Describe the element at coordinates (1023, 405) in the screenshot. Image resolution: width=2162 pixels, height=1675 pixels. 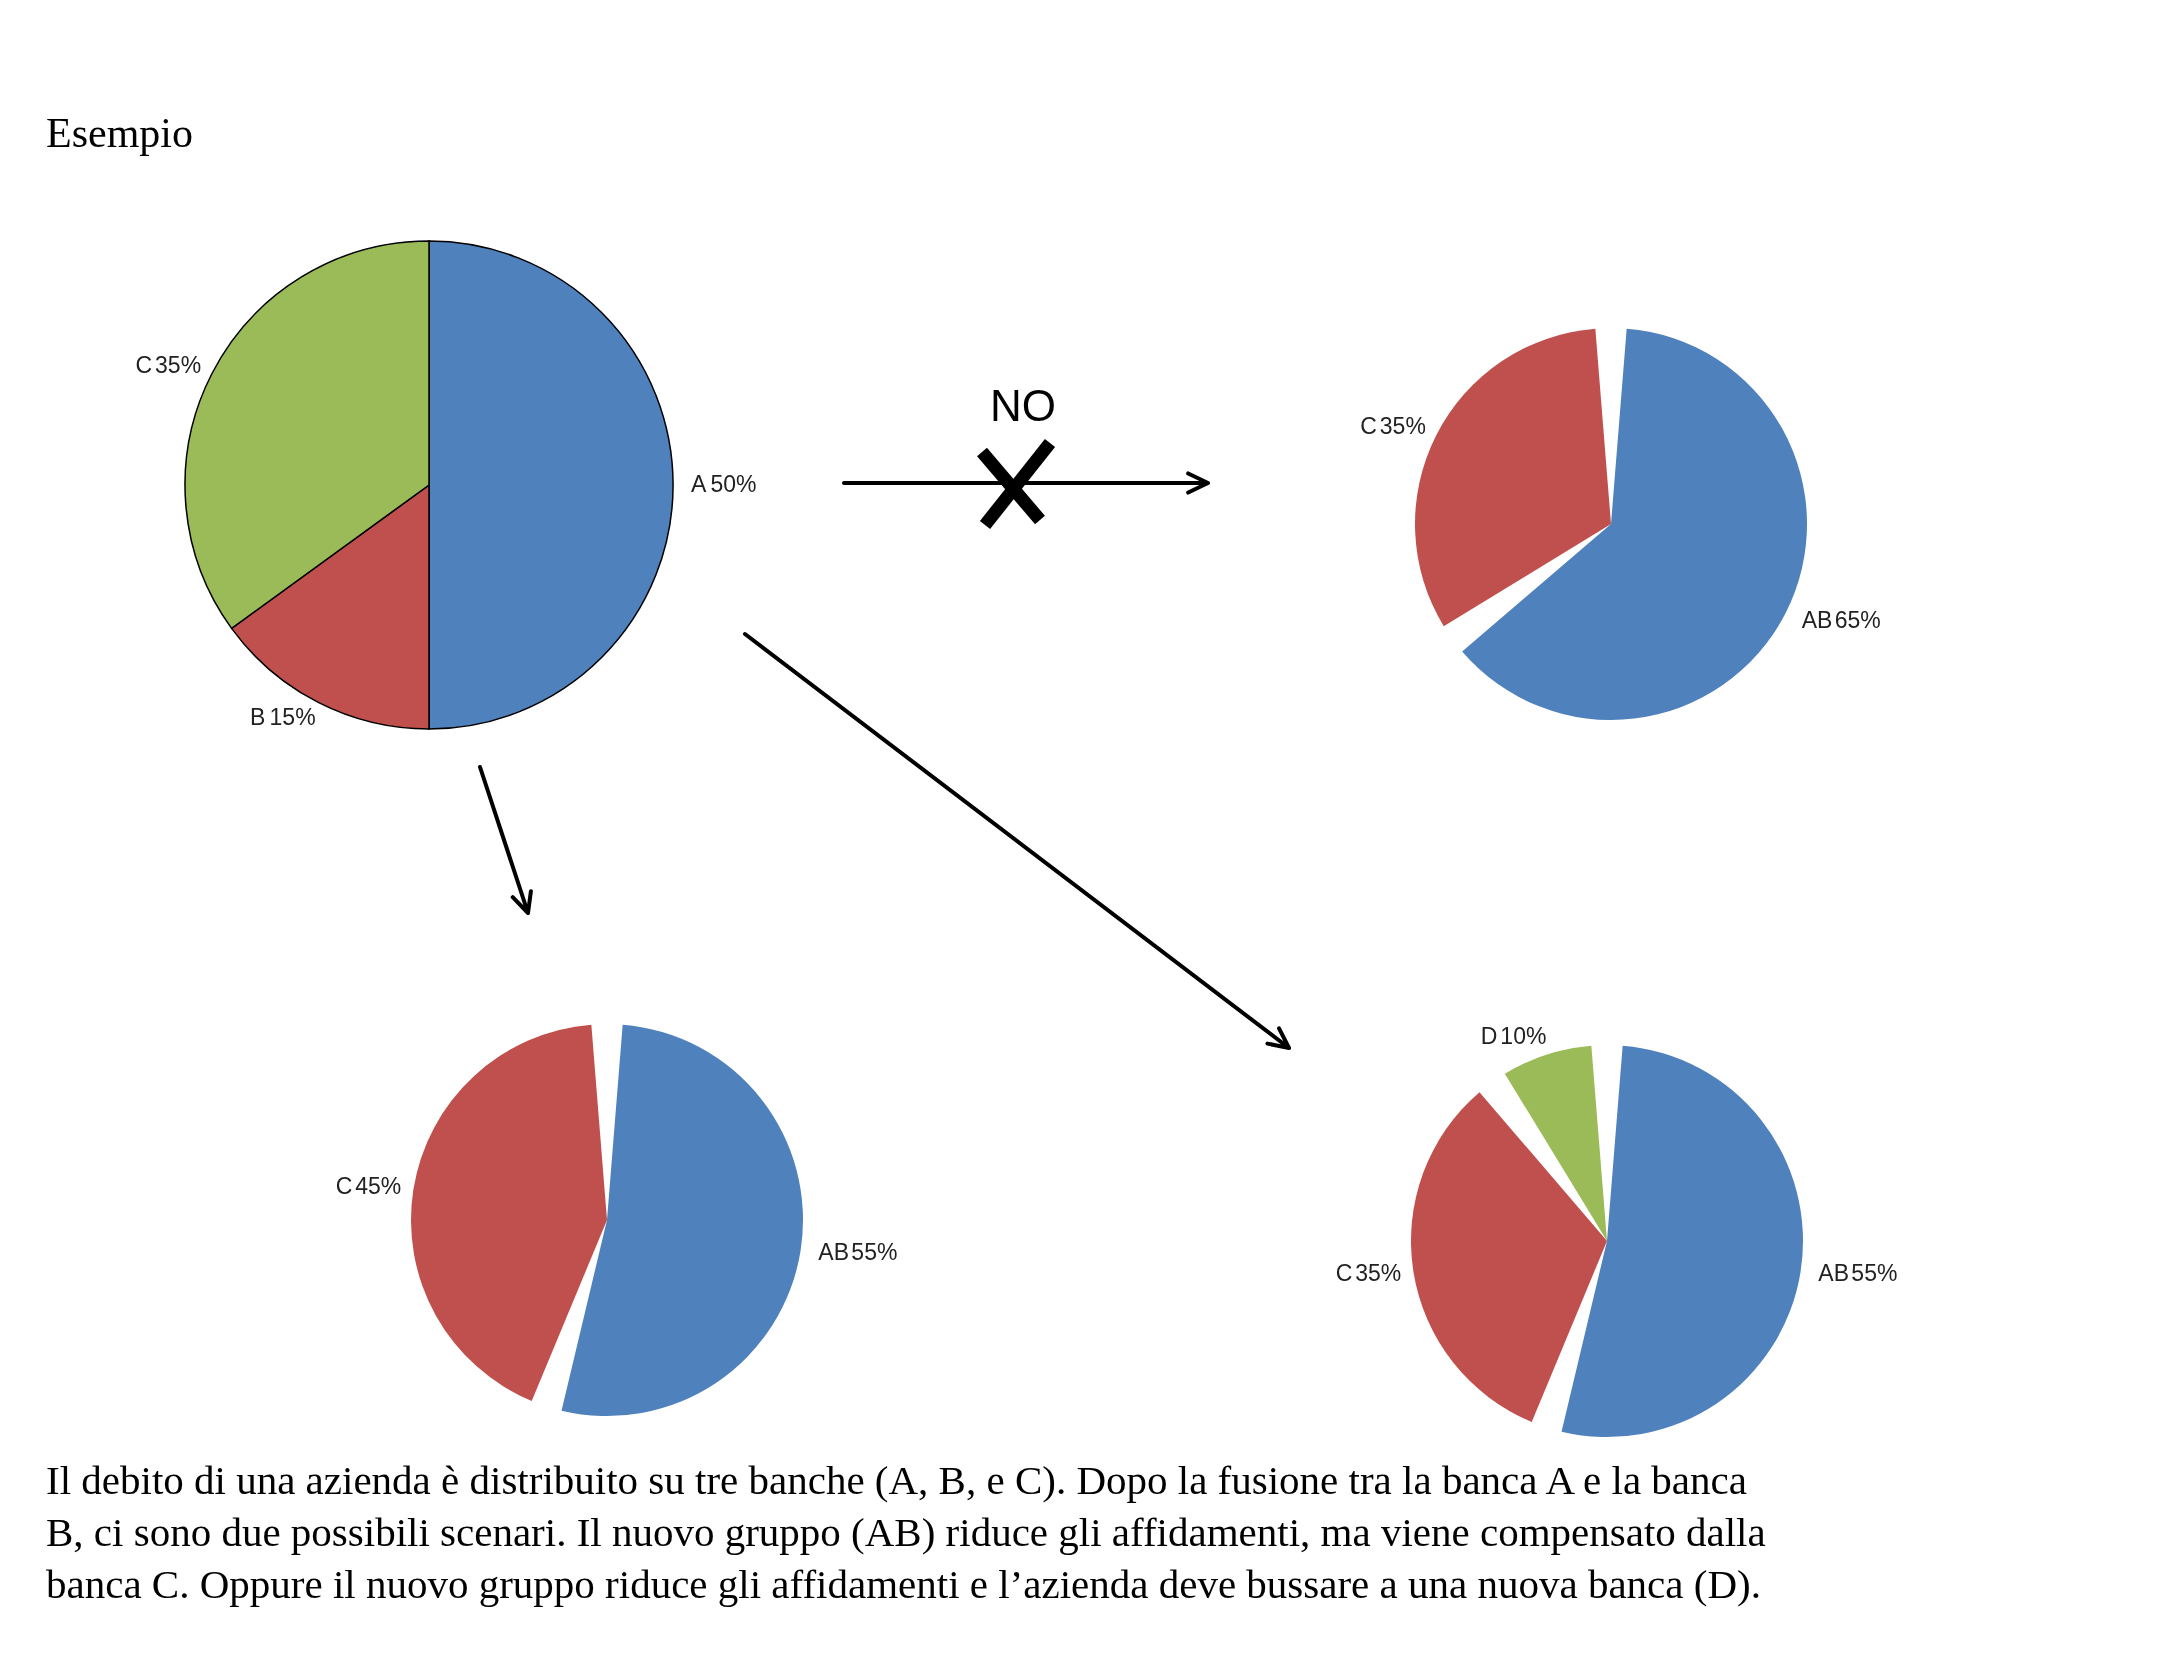
I see `text: NO` at that location.